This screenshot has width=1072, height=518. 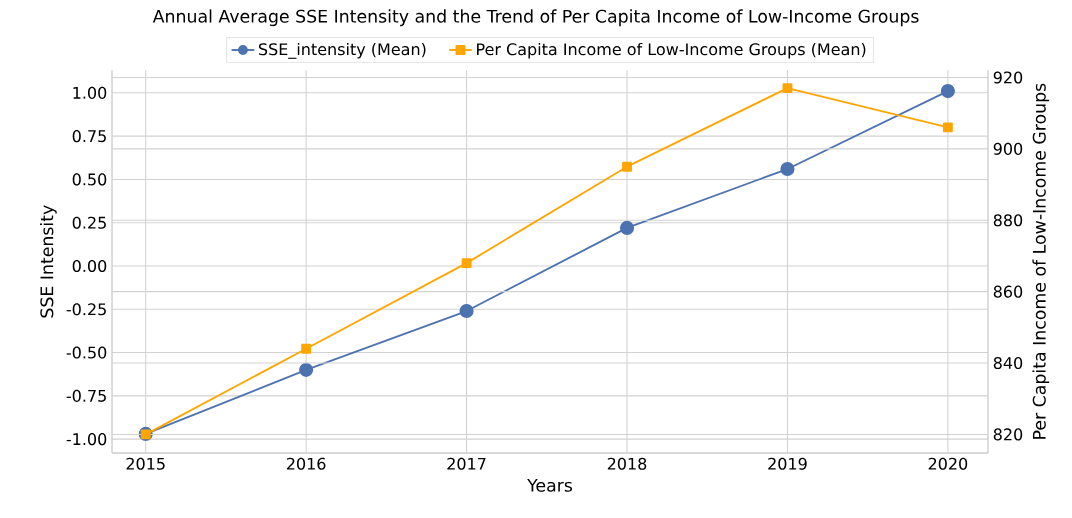 What do you see at coordinates (86, 395) in the screenshot?
I see `y-tick-label: -0.75` at bounding box center [86, 395].